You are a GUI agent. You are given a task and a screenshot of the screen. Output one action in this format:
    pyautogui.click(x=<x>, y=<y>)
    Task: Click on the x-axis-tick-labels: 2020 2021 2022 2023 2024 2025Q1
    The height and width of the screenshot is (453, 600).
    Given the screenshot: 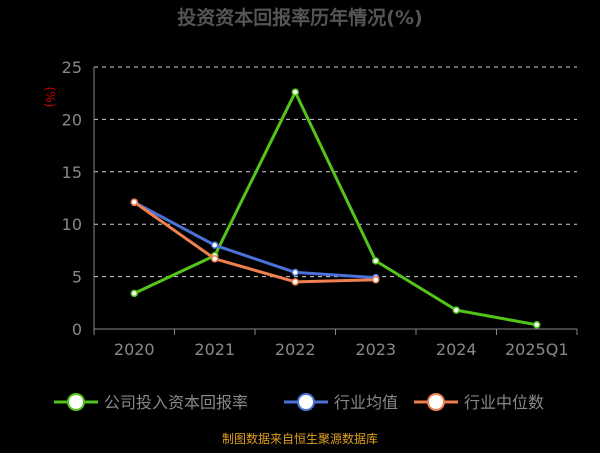 What is the action you would take?
    pyautogui.click(x=341, y=349)
    